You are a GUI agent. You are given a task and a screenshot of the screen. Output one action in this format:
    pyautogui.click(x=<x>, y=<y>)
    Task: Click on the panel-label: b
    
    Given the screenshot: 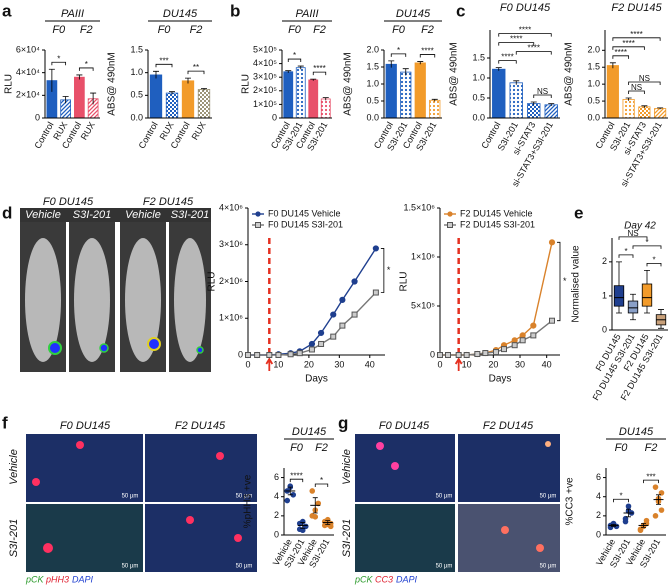 What is the action you would take?
    pyautogui.click(x=235, y=10)
    